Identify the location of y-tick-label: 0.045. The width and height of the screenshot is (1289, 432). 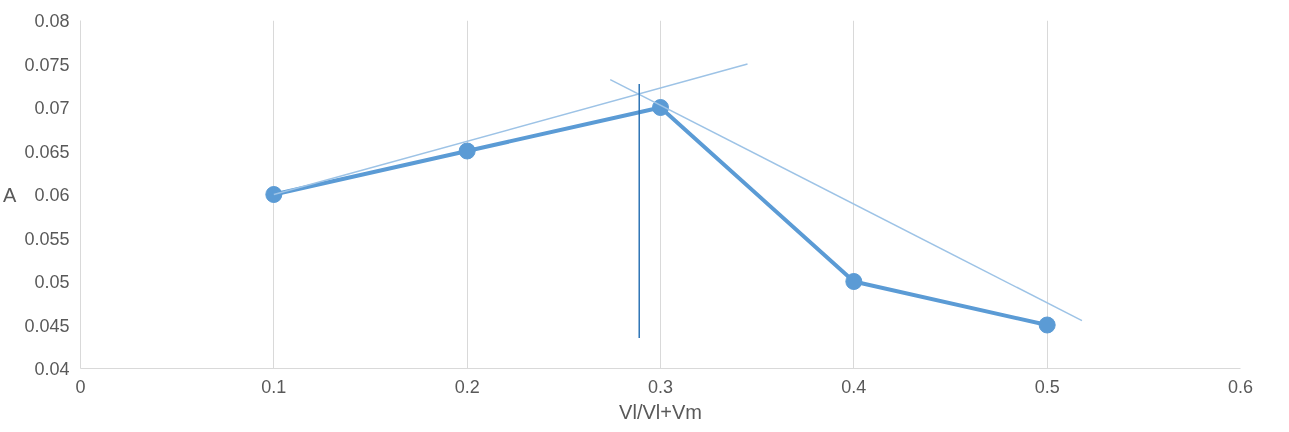
(47, 325).